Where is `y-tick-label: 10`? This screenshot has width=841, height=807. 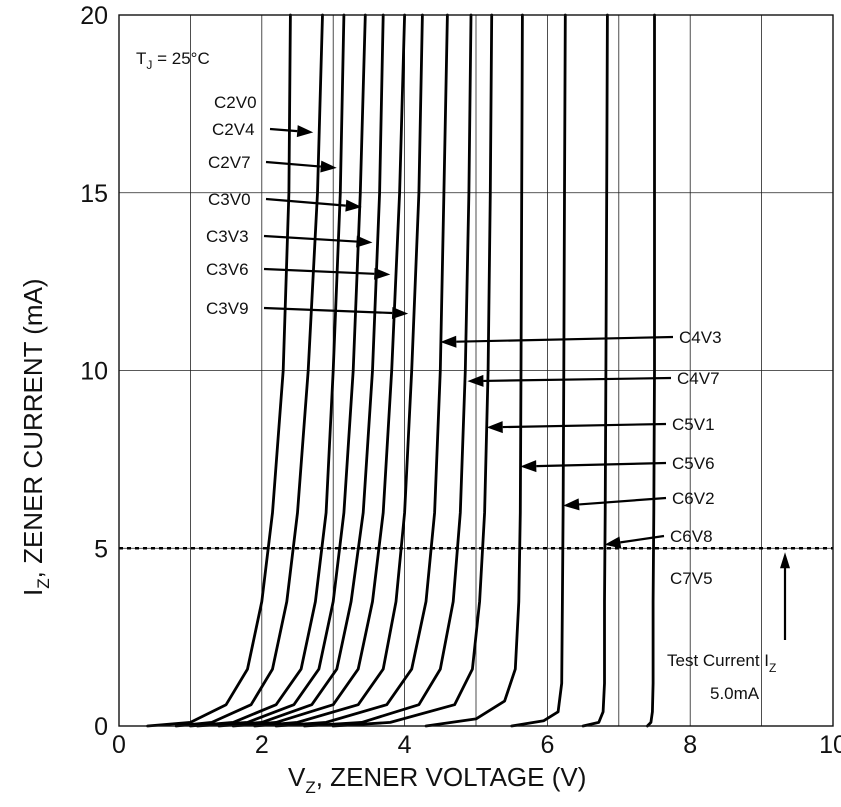 y-tick-label: 10 is located at coordinates (94, 372).